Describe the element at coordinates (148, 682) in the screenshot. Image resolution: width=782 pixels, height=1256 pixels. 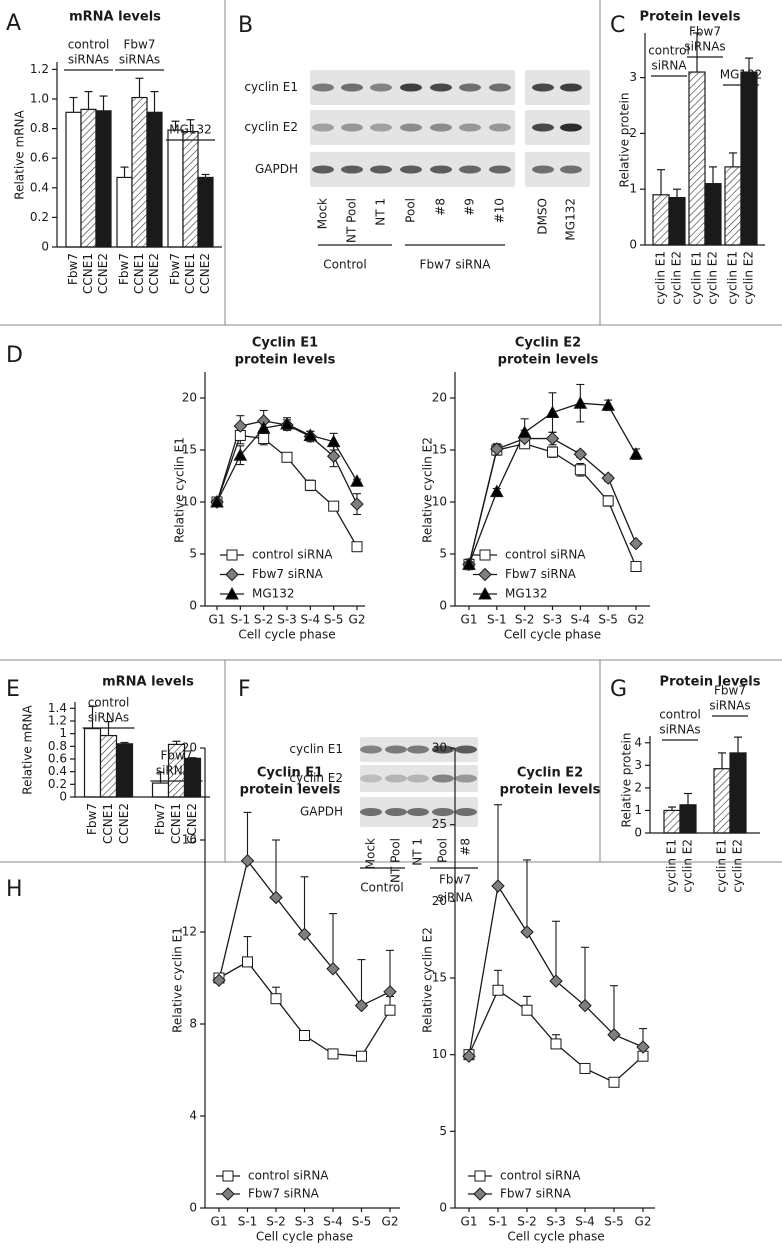
I see `chart-title: mRNA levels` at that location.